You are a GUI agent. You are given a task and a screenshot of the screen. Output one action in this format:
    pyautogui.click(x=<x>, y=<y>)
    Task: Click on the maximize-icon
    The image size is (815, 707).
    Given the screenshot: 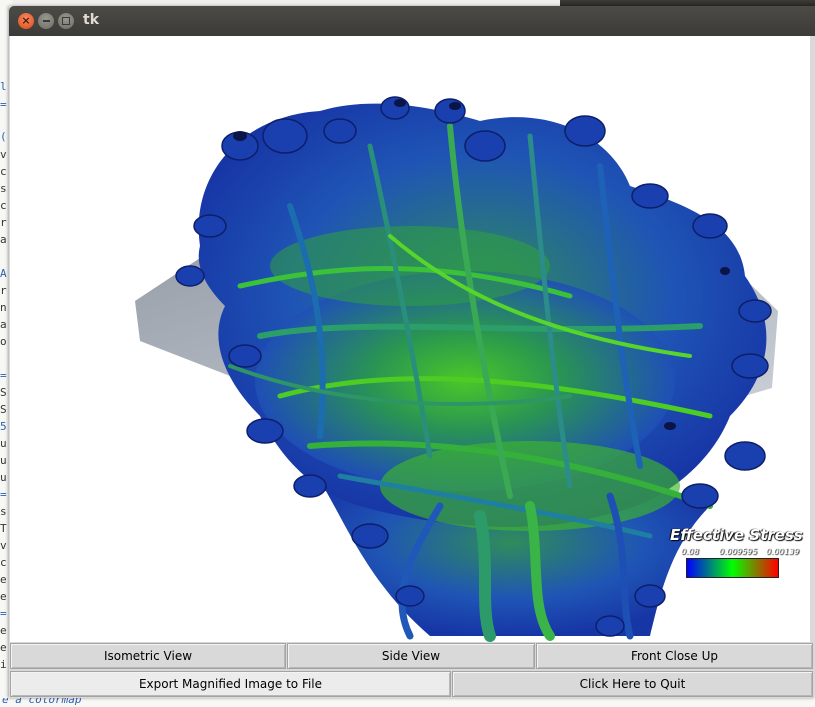 What is the action you would take?
    pyautogui.click(x=66, y=21)
    